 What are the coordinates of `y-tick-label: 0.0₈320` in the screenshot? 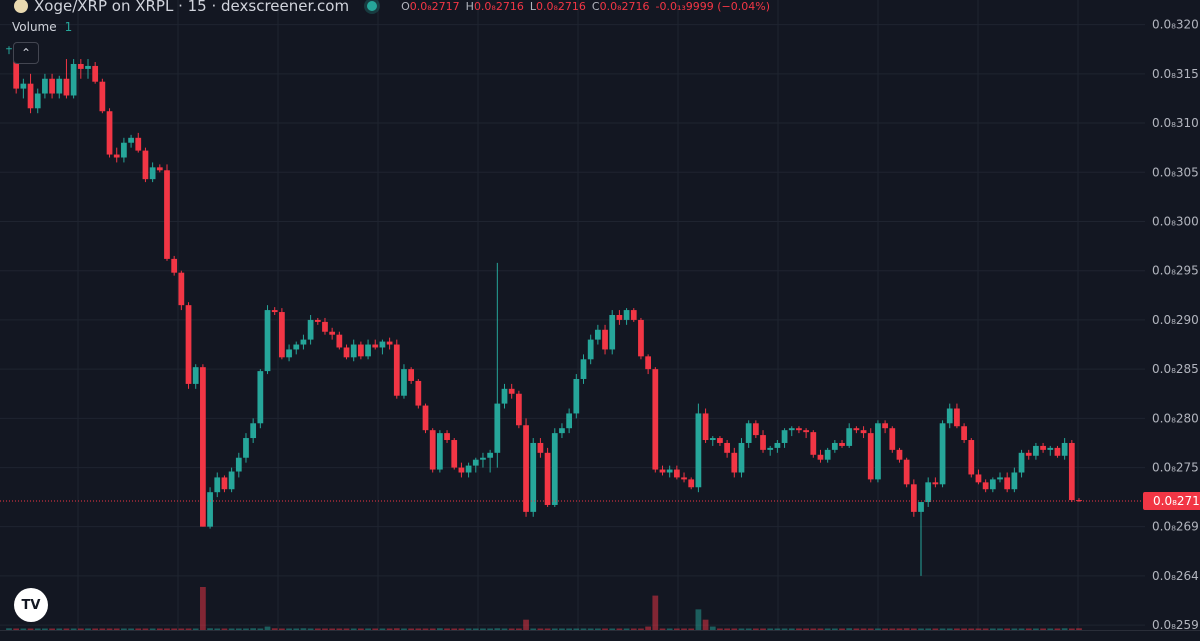 It's located at (1175, 25).